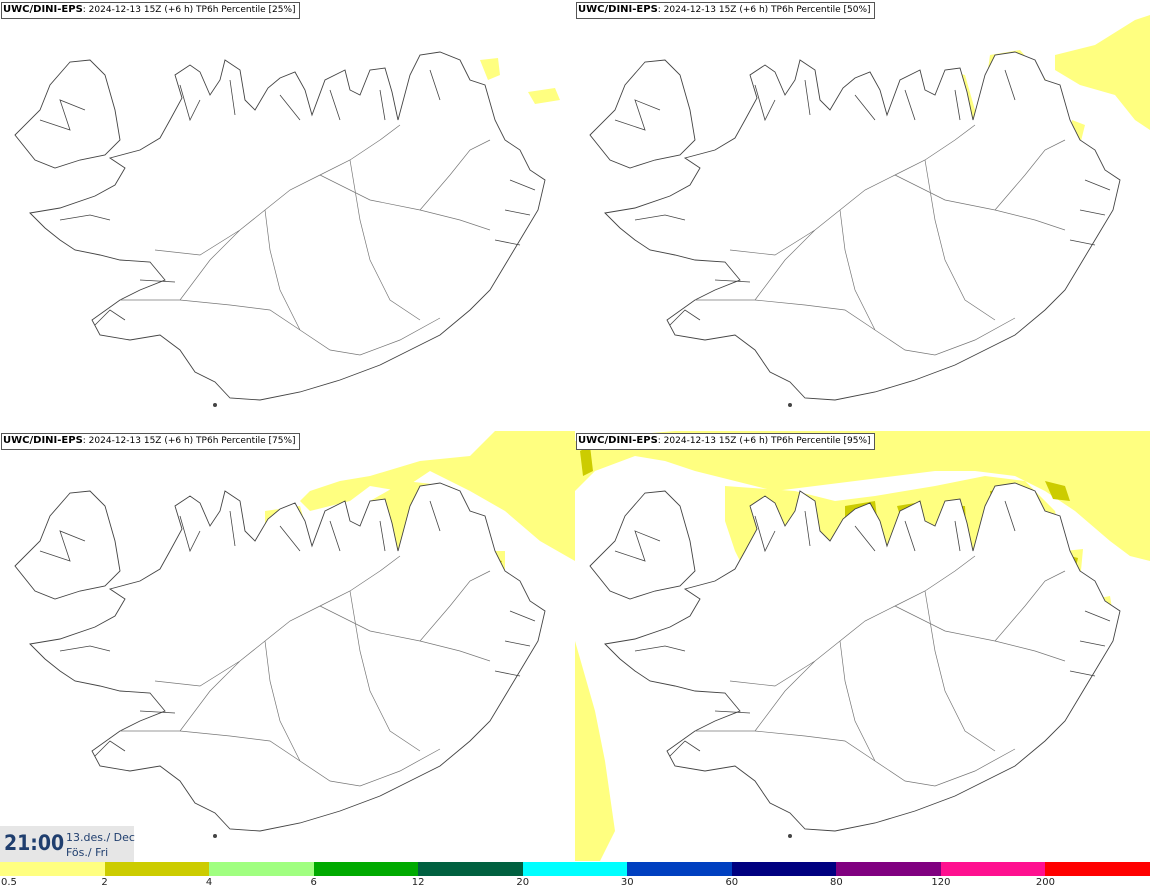 Image resolution: width=1150 pixels, height=891 pixels. I want to click on legend-tick: 200, so click(1045, 882).